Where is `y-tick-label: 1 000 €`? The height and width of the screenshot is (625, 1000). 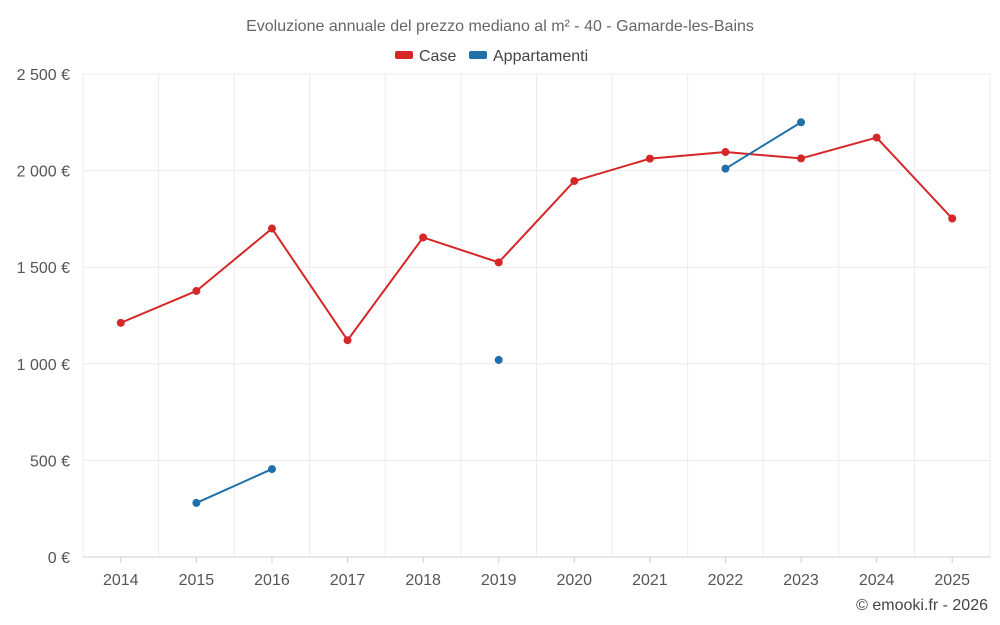
y-tick-label: 1 000 € is located at coordinates (43, 365).